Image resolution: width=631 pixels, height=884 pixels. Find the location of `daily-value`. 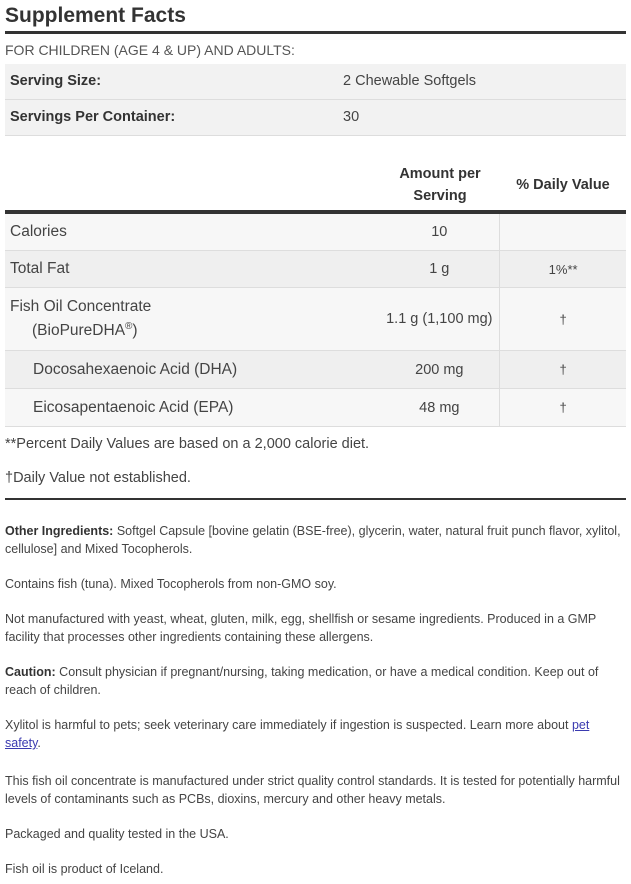

daily-value is located at coordinates (562, 232).